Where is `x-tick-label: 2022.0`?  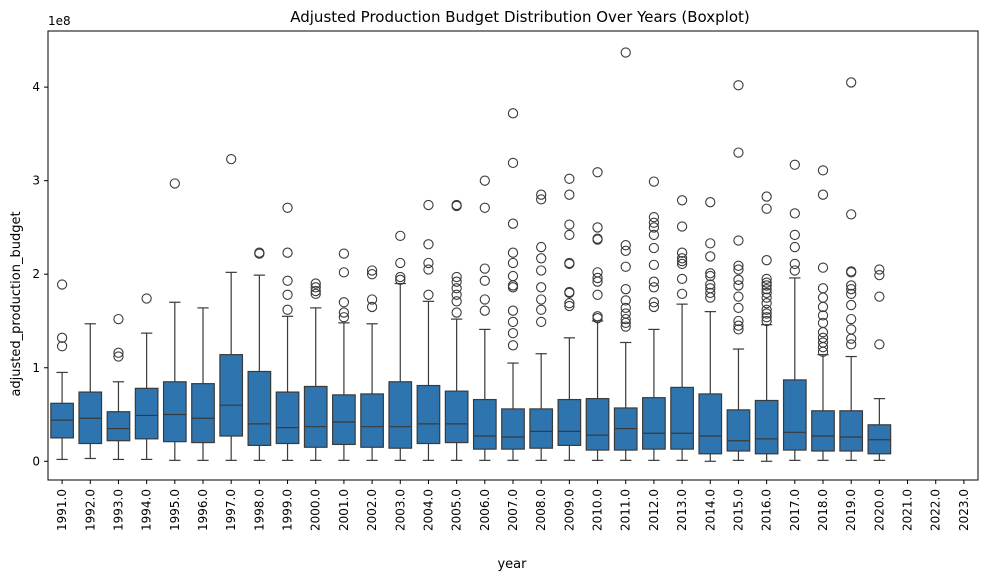
x-tick-label: 2022.0 is located at coordinates (936, 510).